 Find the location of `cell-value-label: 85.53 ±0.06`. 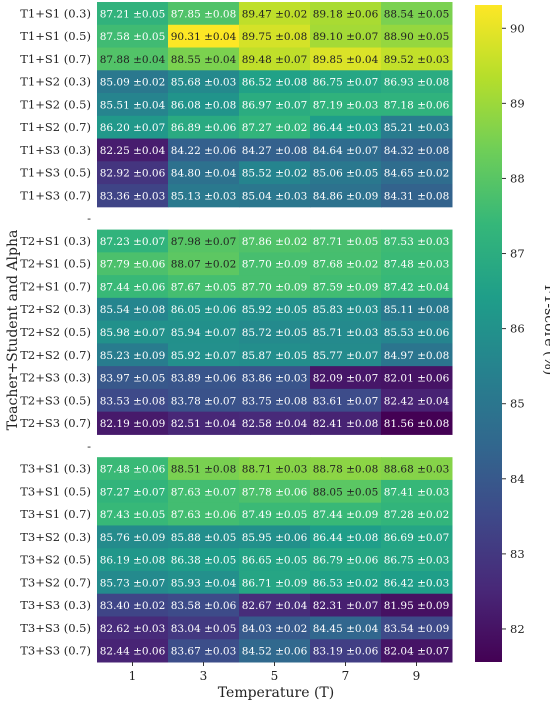

cell-value-label: 85.53 ±0.06 is located at coordinates (417, 333).